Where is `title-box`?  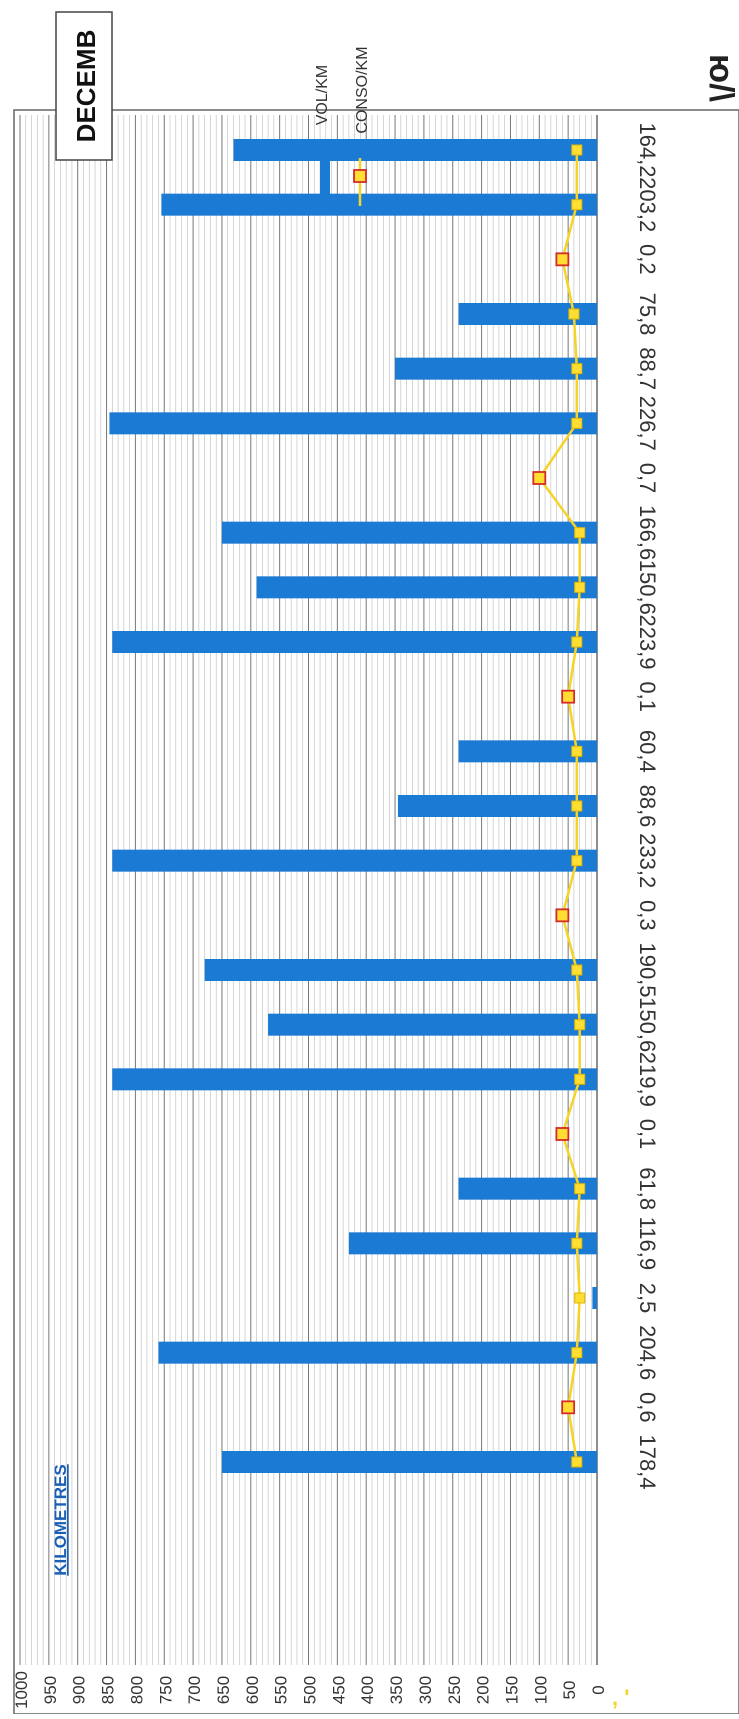 title-box is located at coordinates (84, 86).